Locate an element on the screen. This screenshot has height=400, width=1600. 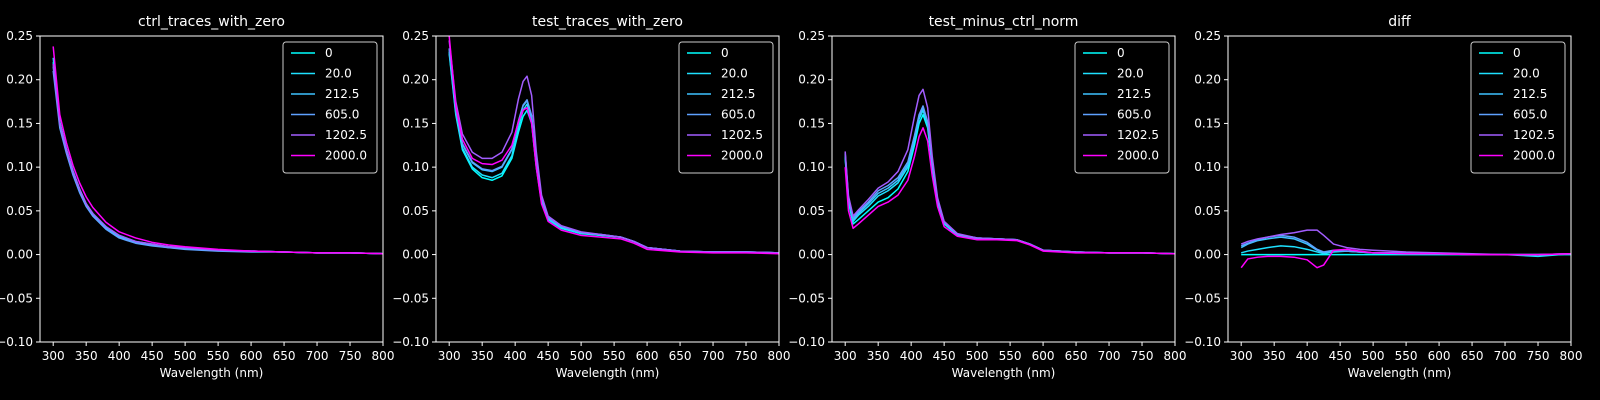
chart-title: test_traces_with_zero is located at coordinates (607, 22).